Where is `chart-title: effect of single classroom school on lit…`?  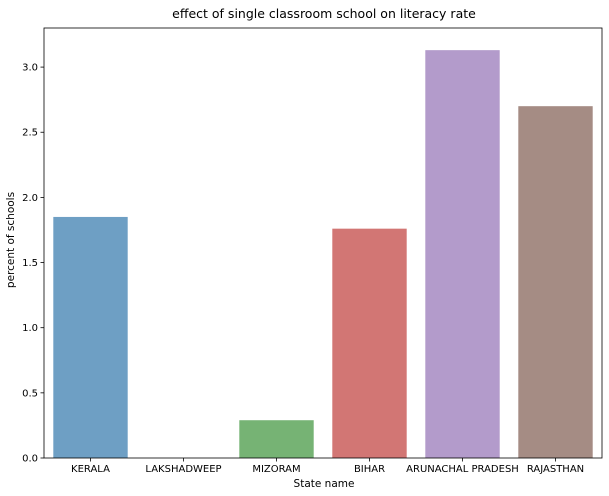
chart-title: effect of single classroom school on lit… is located at coordinates (324, 13).